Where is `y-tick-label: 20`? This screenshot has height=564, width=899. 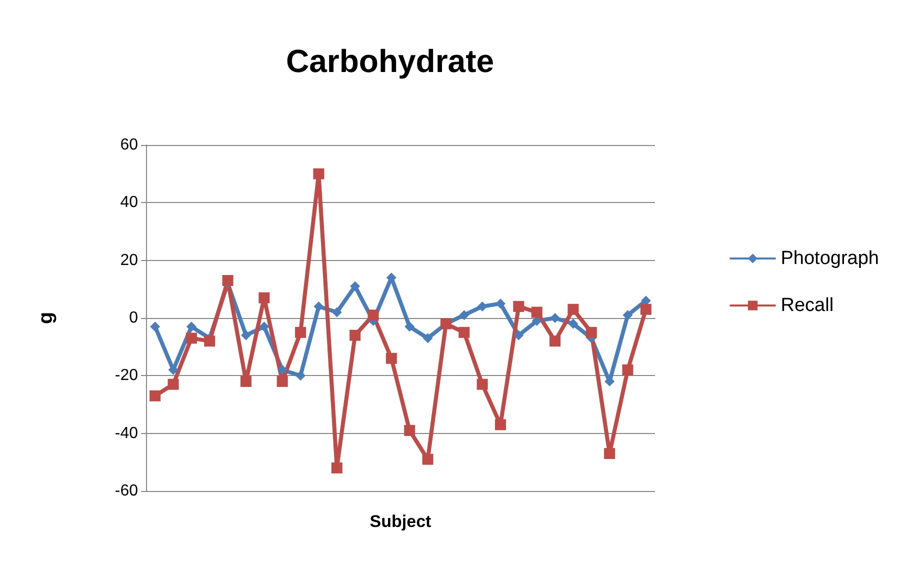
y-tick-label: 20 is located at coordinates (129, 260).